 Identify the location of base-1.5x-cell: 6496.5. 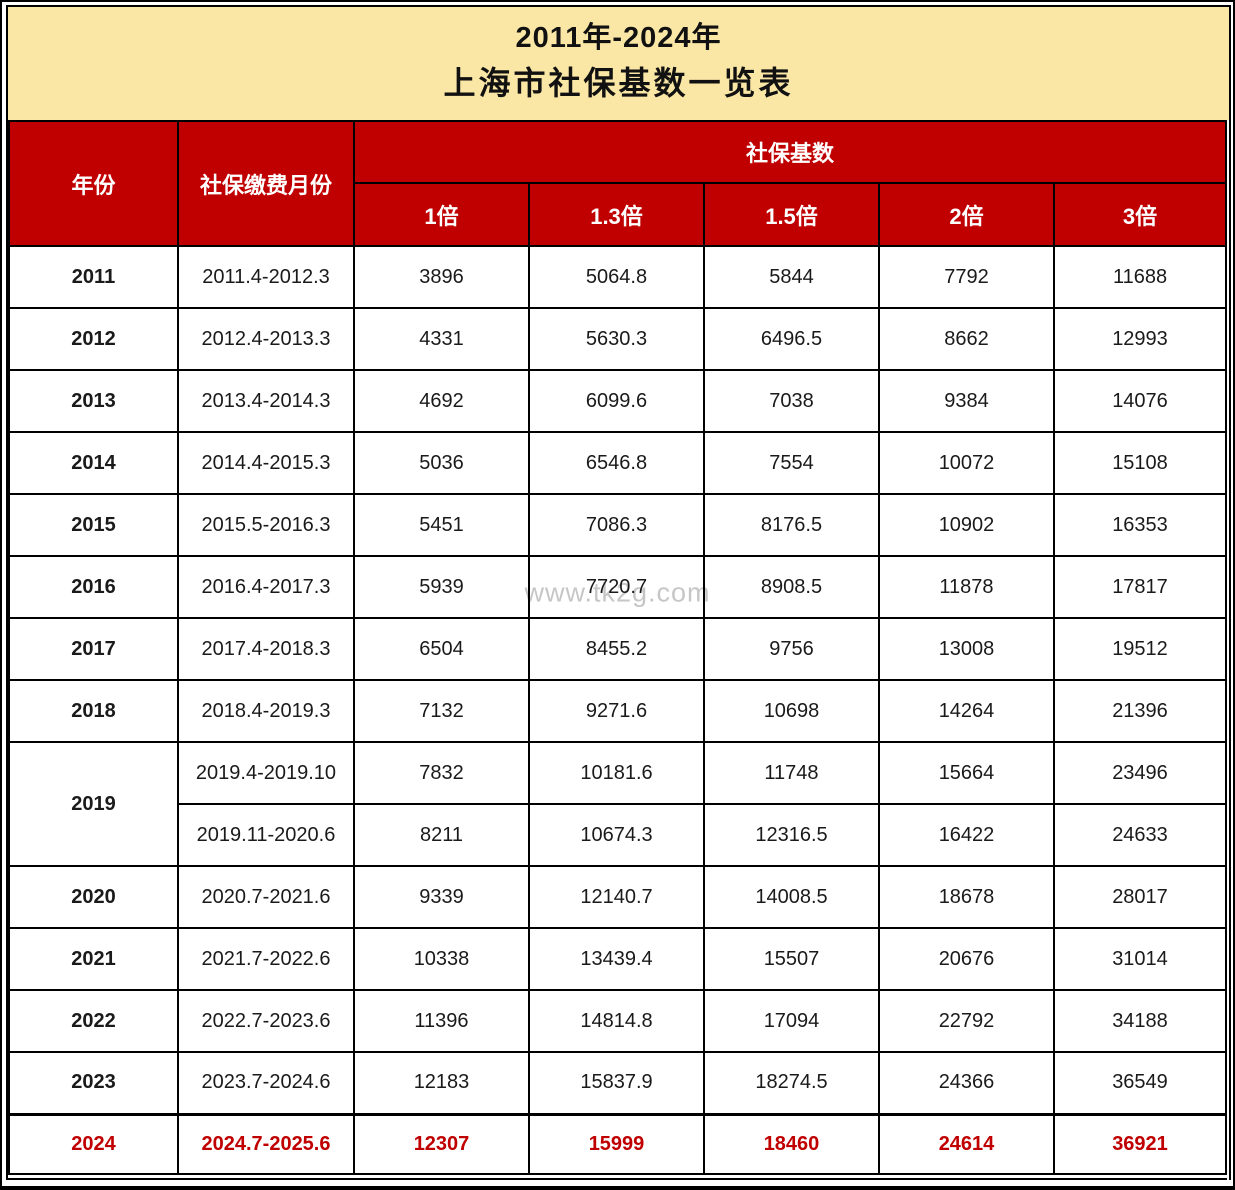
(791, 339).